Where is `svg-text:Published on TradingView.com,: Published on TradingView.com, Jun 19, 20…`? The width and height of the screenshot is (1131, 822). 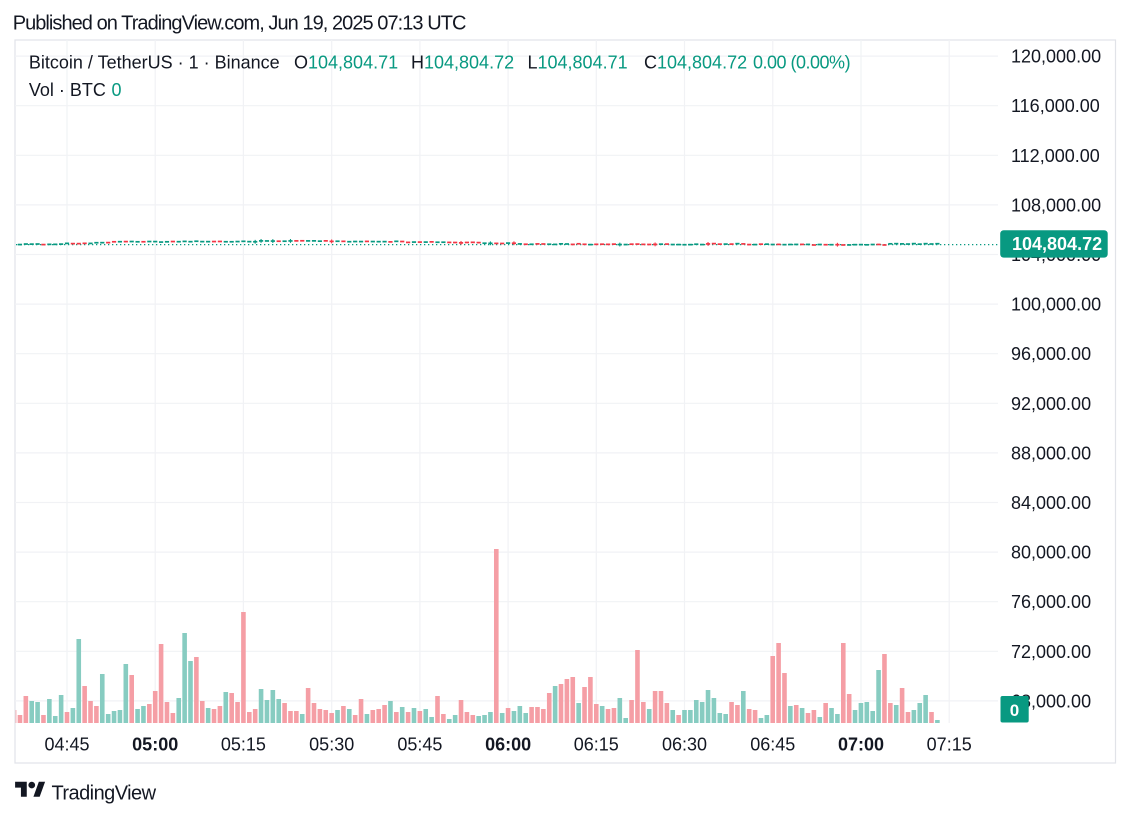
svg-text:Published on TradingView.com,: Published on TradingView.com, Jun 19, 20… is located at coordinates (239, 24).